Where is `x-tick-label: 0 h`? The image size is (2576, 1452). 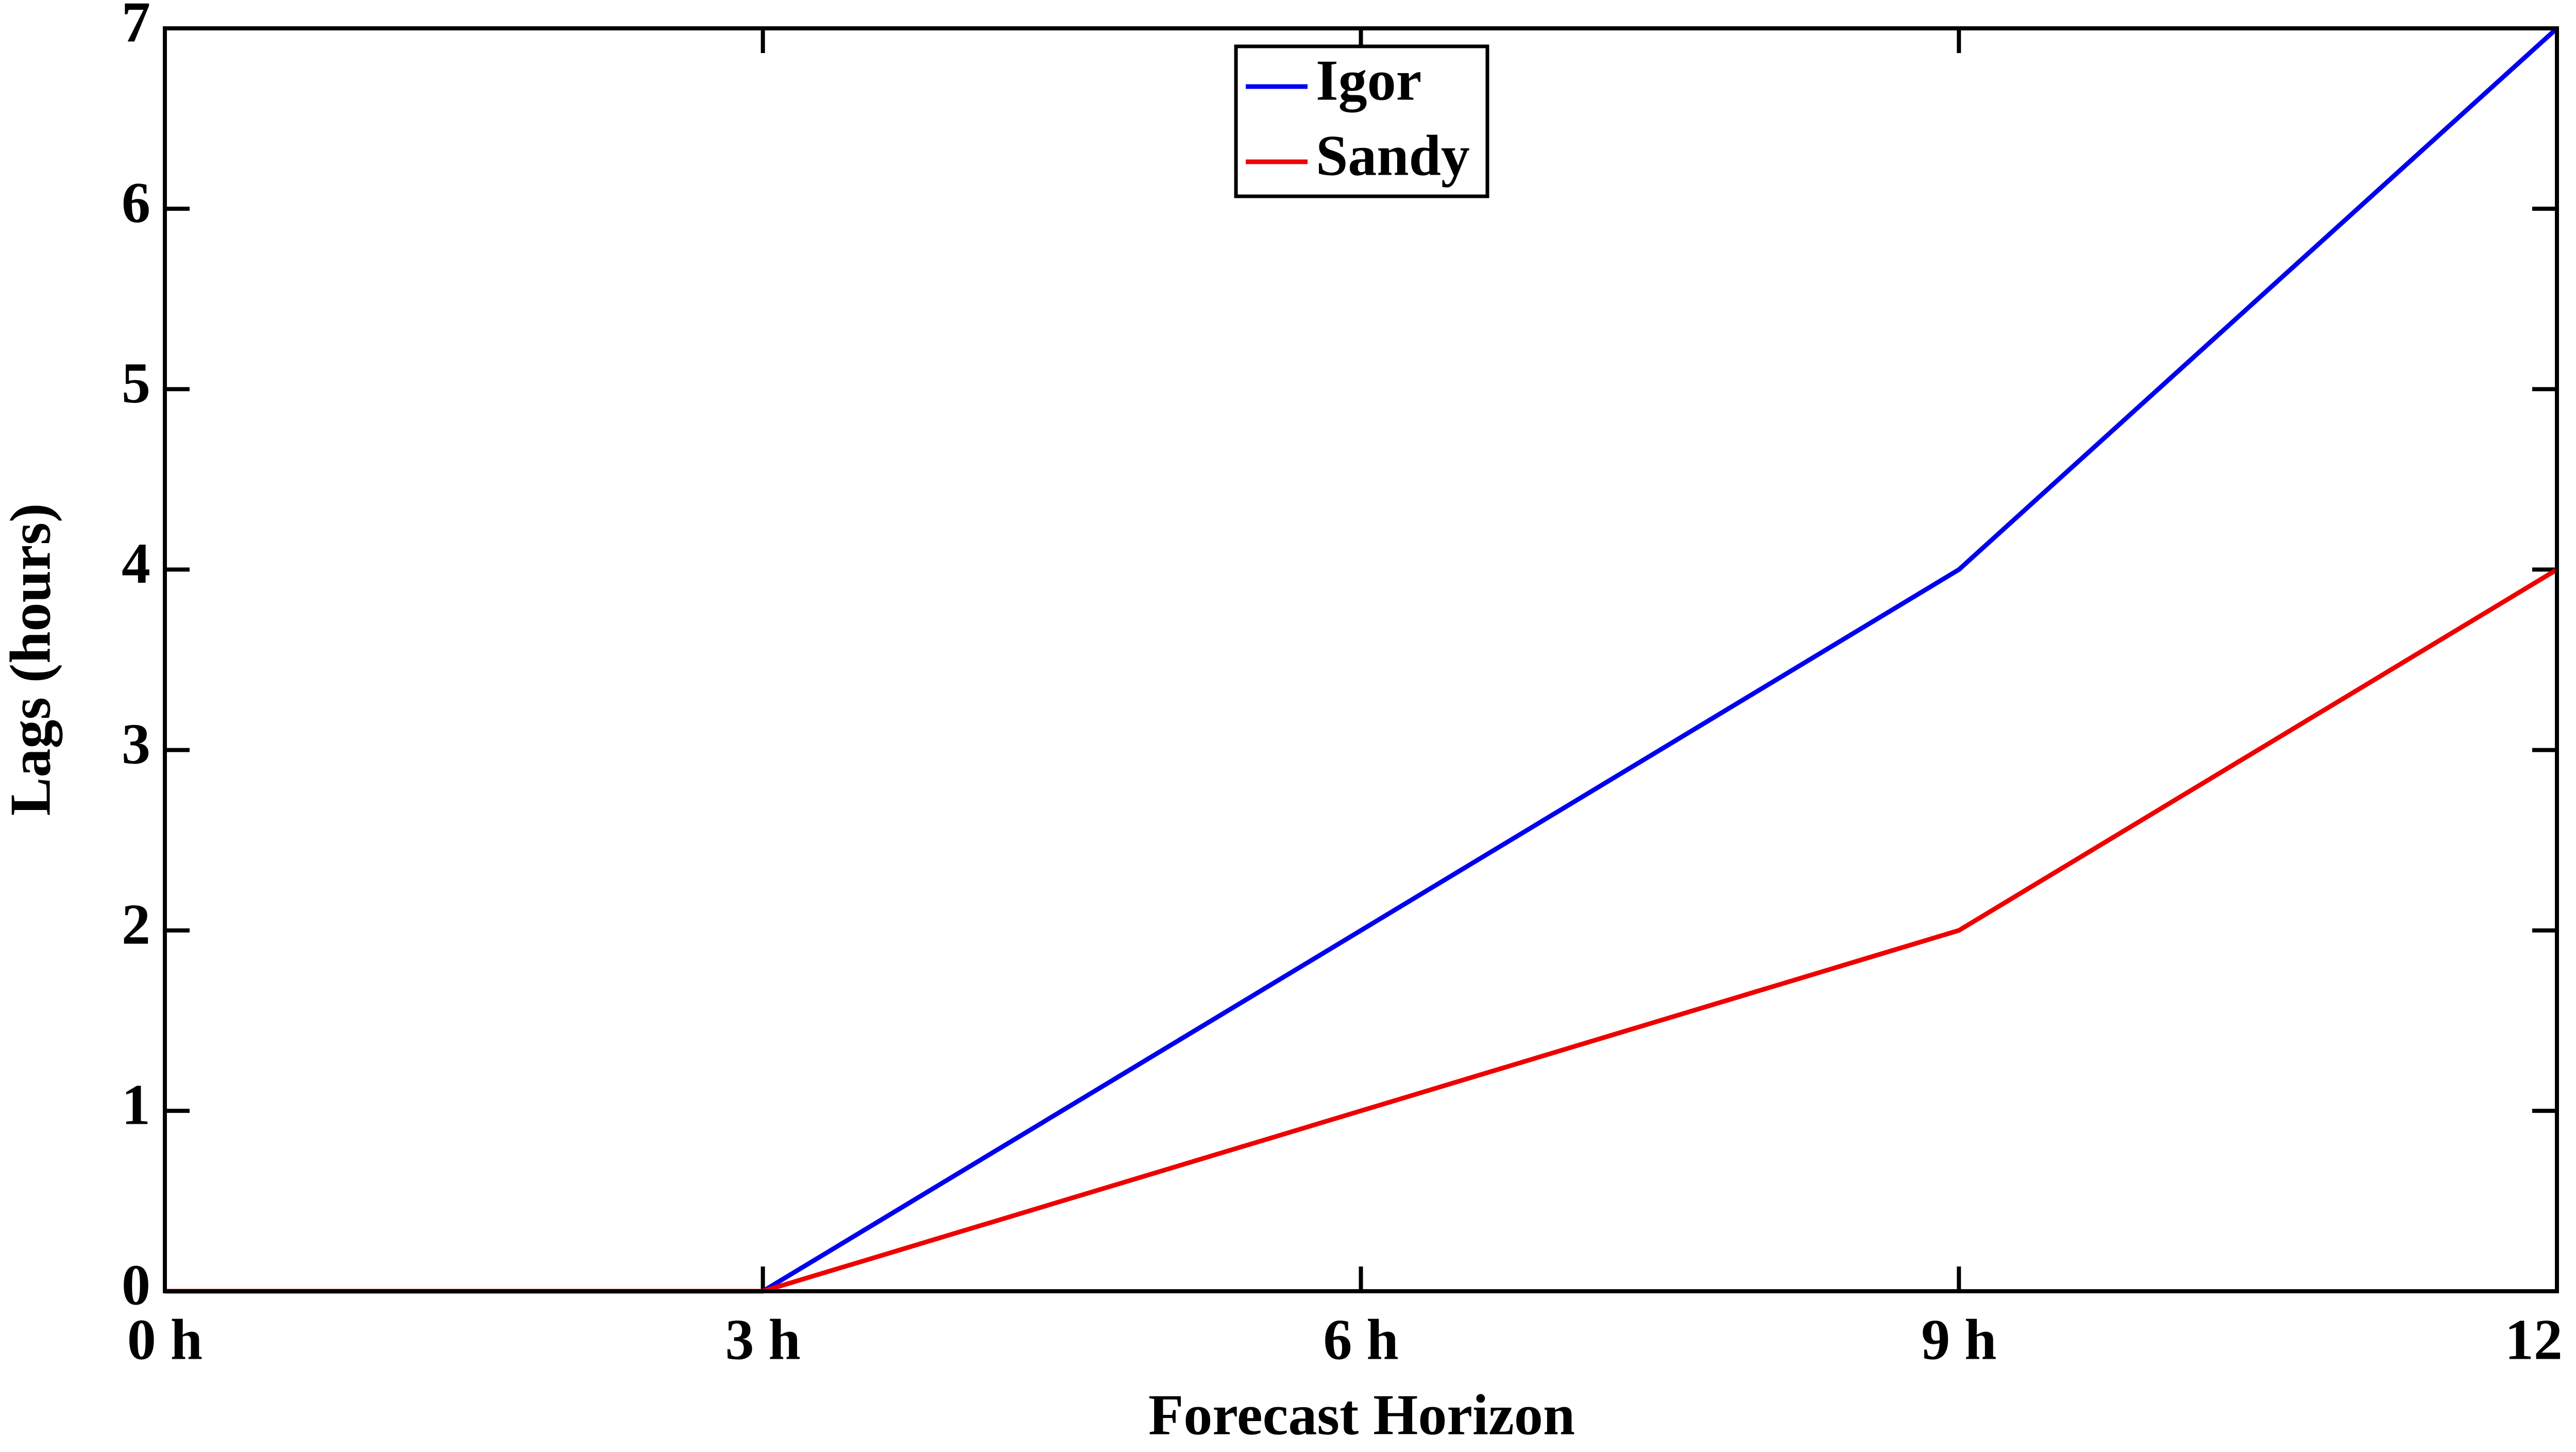 x-tick-label: 0 h is located at coordinates (164, 1340).